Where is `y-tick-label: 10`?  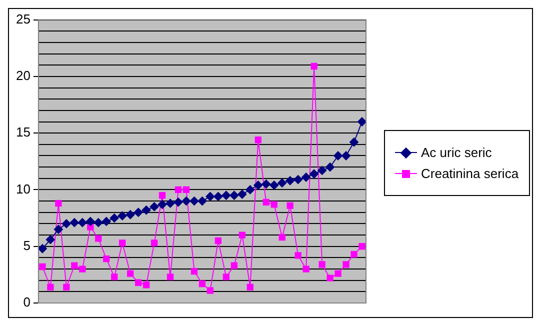
y-tick-label: 10 is located at coordinates (23, 188).